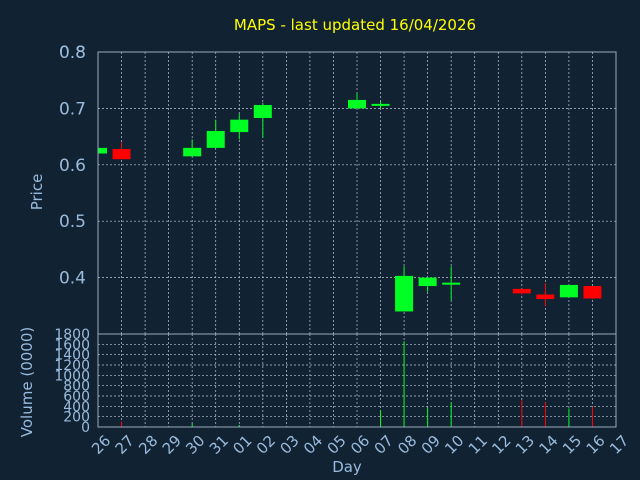 The width and height of the screenshot is (640, 480). What do you see at coordinates (72, 356) in the screenshot?
I see `volume-tick-label: 1400` at bounding box center [72, 356].